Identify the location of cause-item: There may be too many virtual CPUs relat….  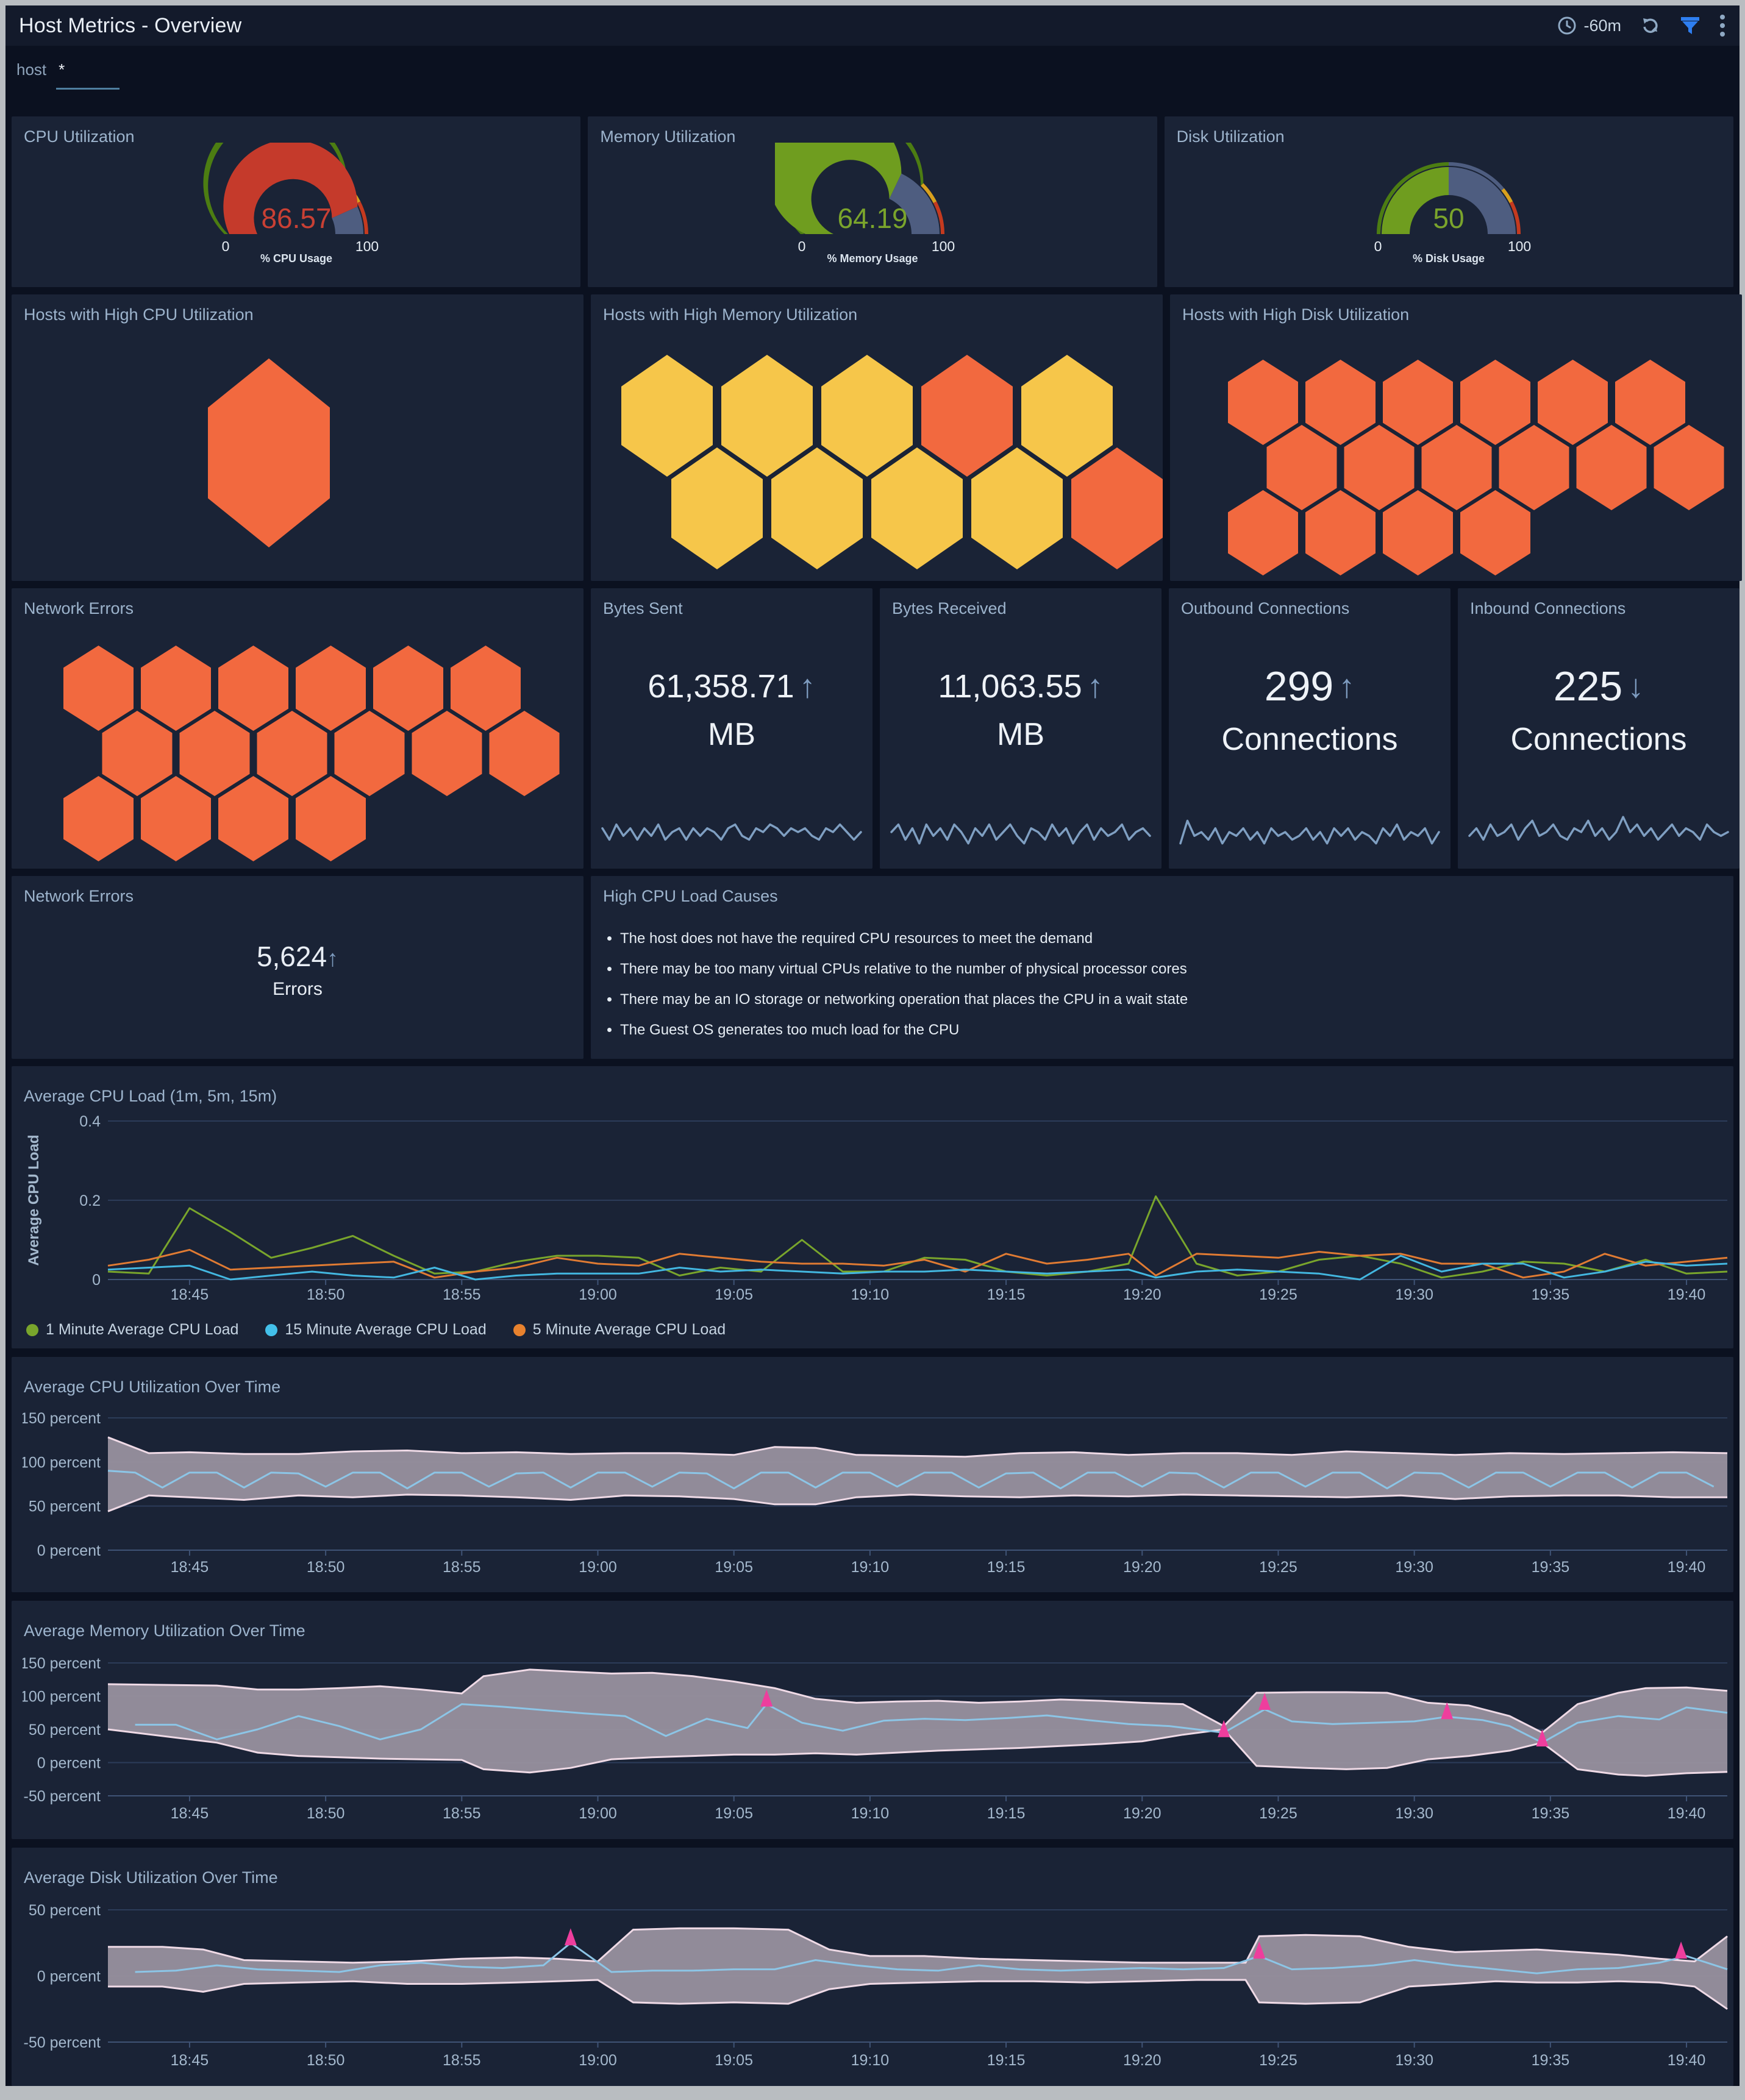
(1176, 969).